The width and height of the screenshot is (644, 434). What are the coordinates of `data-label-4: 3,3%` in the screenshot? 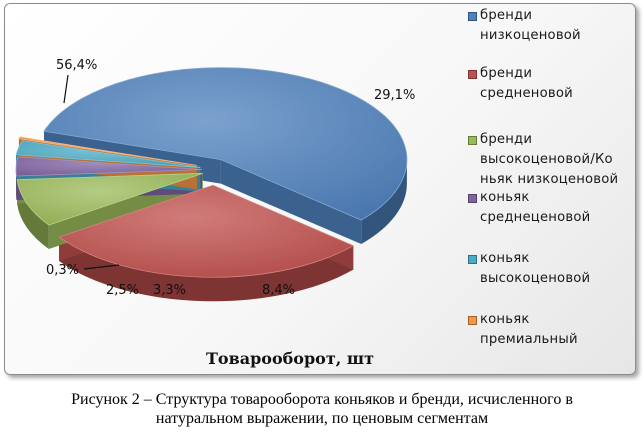 It's located at (169, 290).